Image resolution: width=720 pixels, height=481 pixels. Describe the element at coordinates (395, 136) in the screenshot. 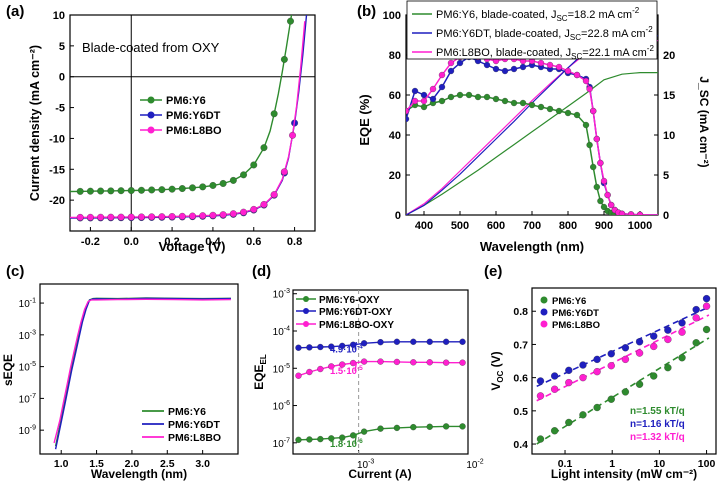

I see `y-tick-label: 40` at that location.